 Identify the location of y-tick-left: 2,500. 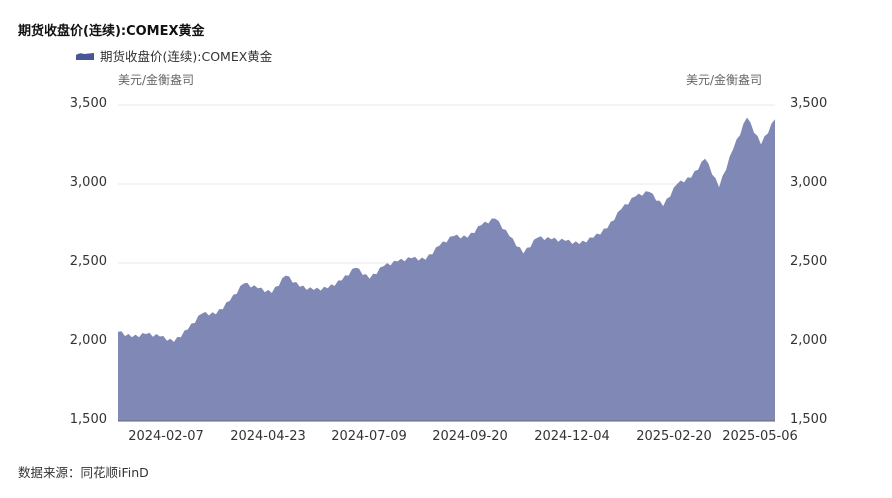
(88, 261).